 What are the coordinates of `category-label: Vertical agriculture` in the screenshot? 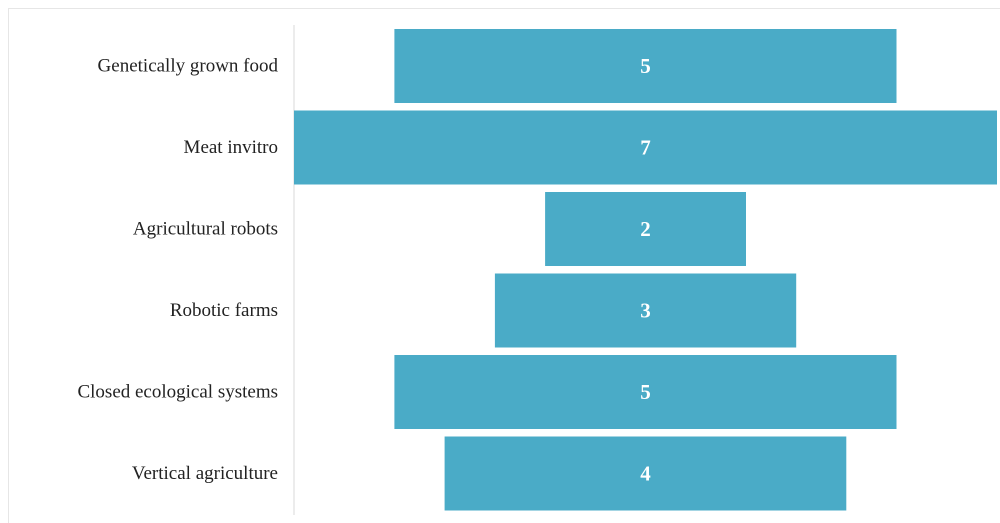 It's located at (205, 473).